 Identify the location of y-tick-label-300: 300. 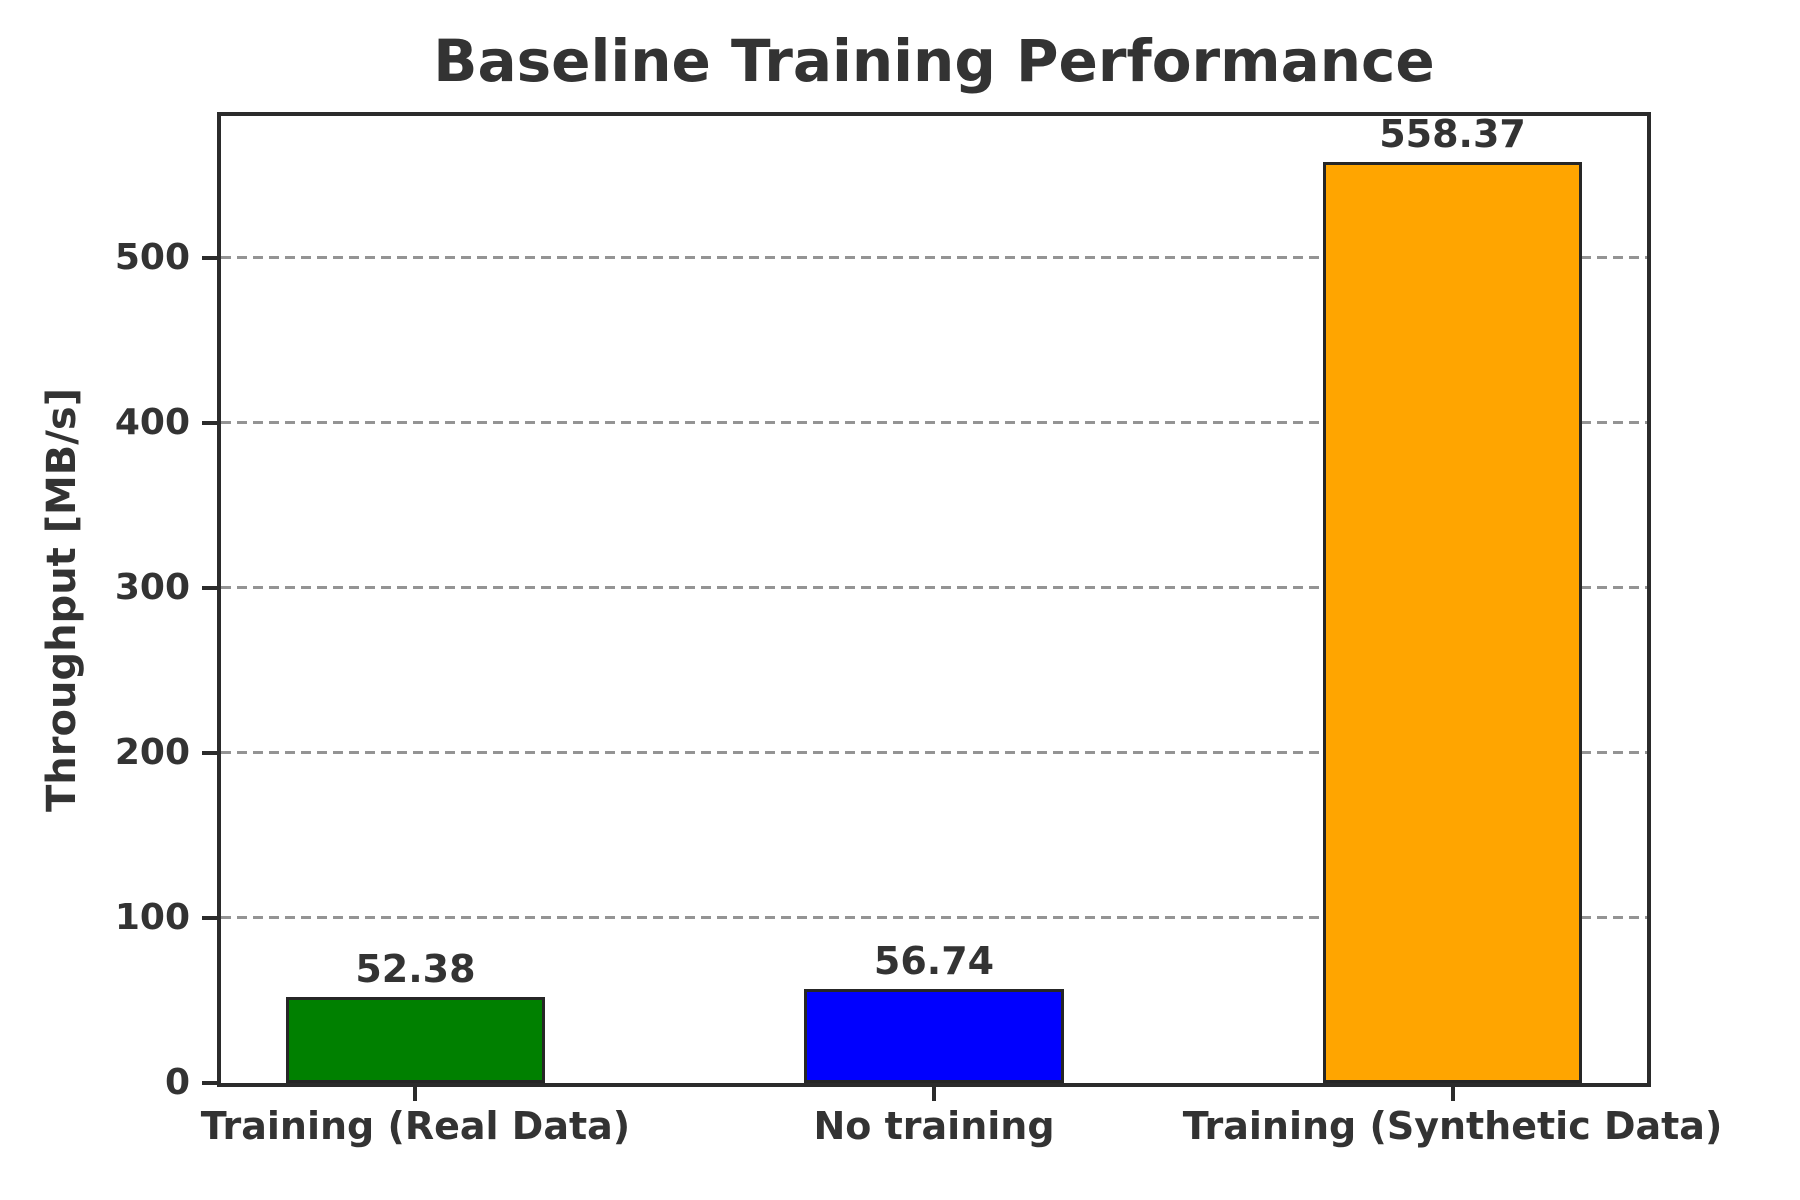
(152, 587).